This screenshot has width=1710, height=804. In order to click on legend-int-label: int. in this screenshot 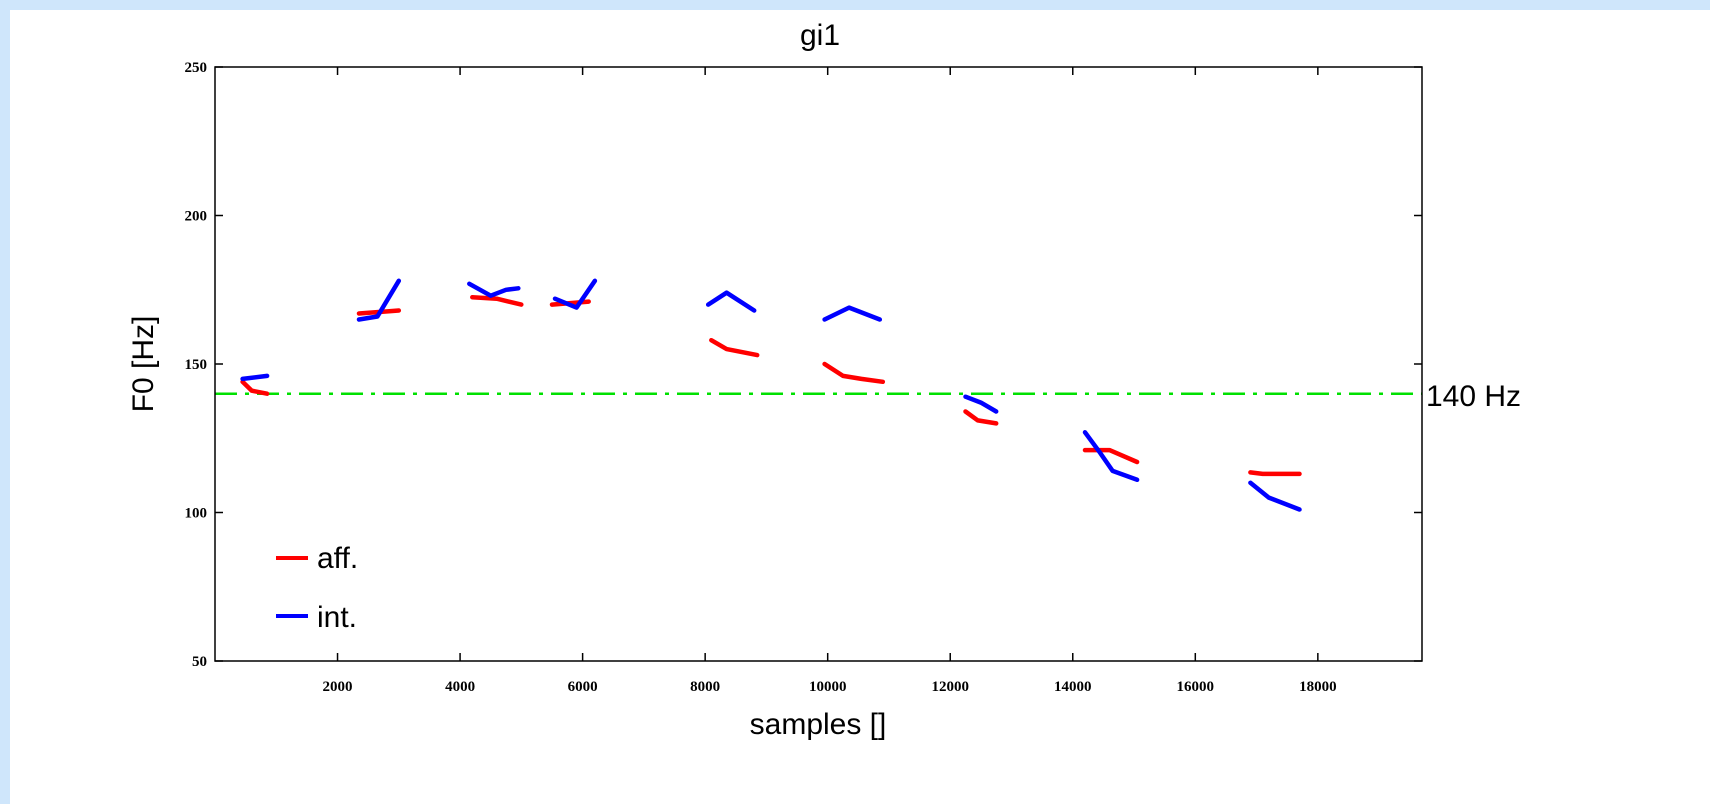, I will do `click(337, 617)`.